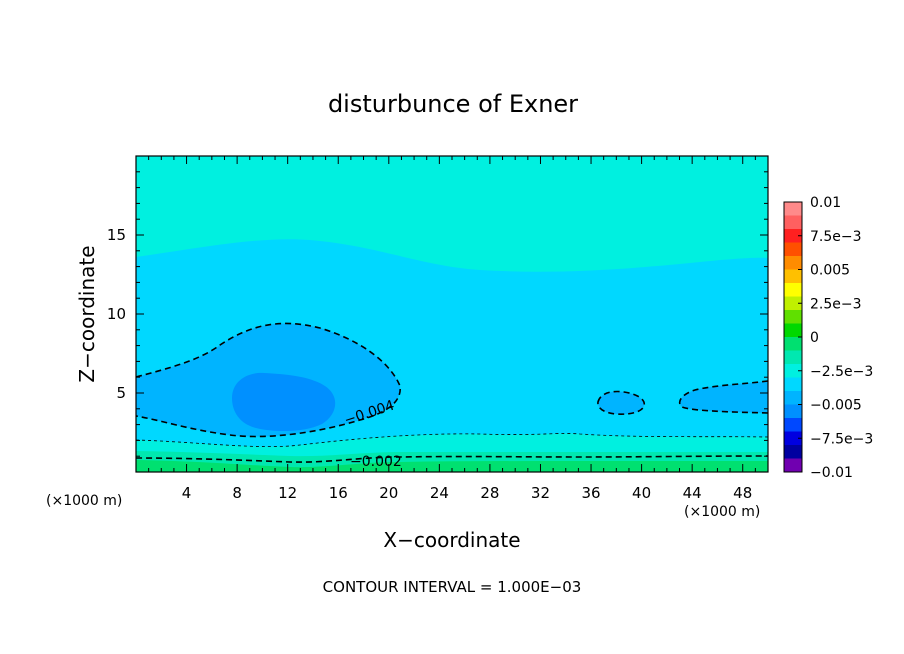 The image size is (904, 654). I want to click on contour-line-neg004-dome, so click(268, 380).